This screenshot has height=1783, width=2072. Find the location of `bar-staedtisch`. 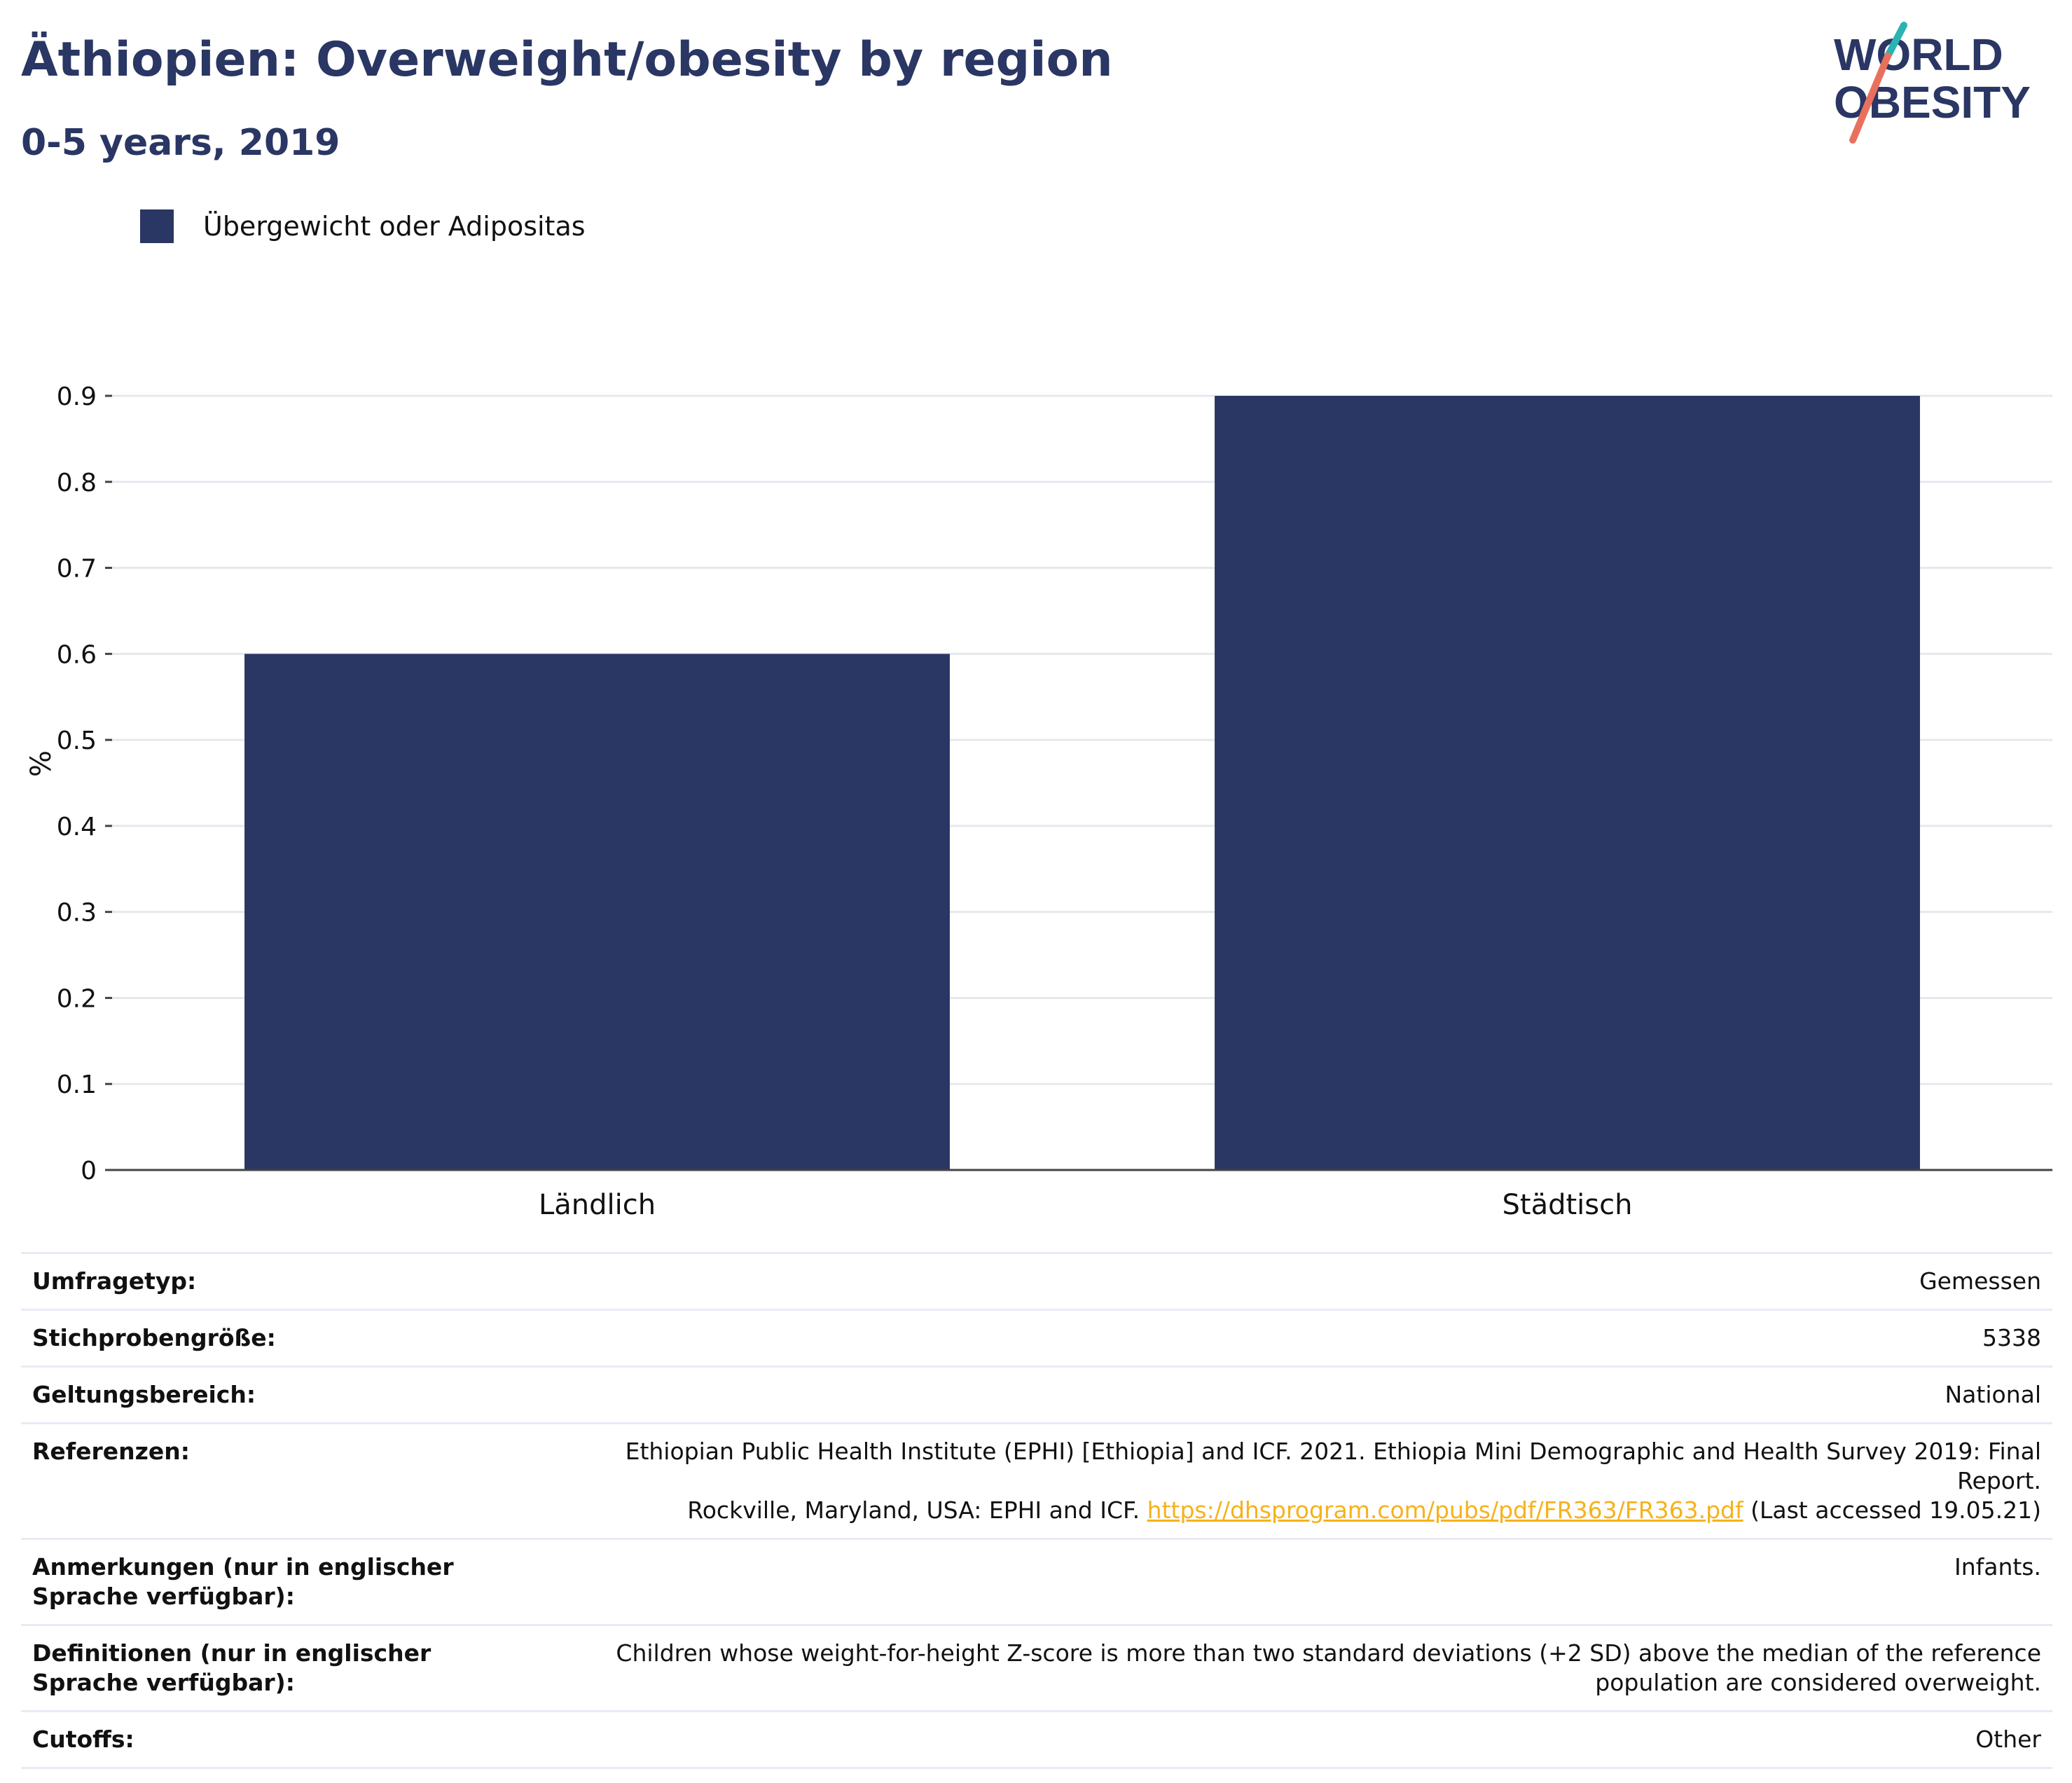

bar-staedtisch is located at coordinates (1568, 783).